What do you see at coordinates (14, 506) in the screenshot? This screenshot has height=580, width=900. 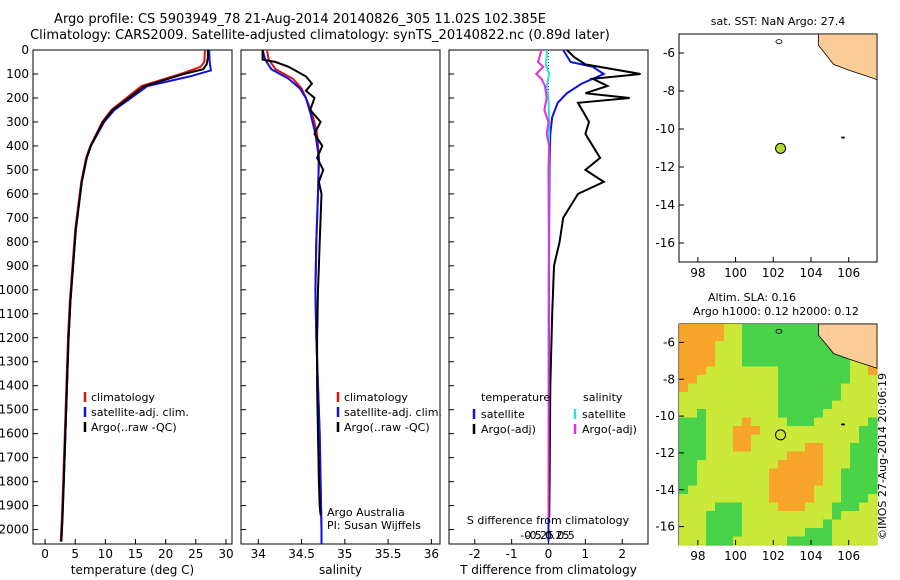 I see `depth-tick-label: 1900` at bounding box center [14, 506].